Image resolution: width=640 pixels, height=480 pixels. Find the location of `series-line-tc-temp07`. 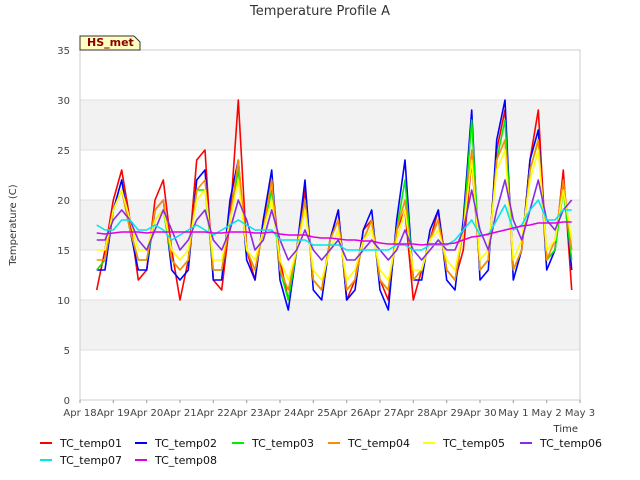

series-line-tc-temp07 is located at coordinates (334, 225).